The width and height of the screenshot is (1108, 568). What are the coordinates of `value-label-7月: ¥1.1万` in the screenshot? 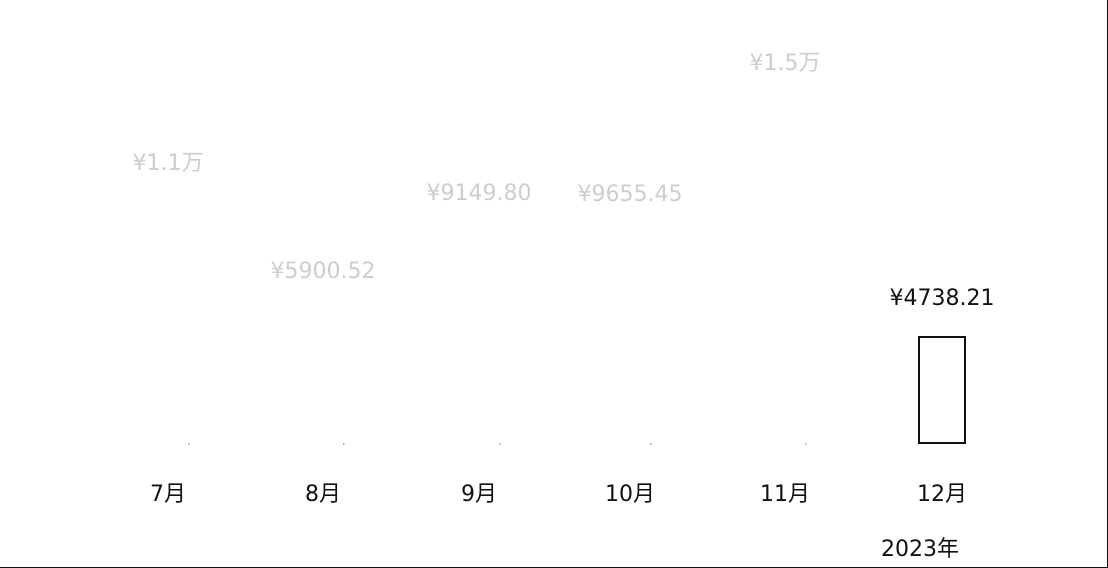 It's located at (168, 163).